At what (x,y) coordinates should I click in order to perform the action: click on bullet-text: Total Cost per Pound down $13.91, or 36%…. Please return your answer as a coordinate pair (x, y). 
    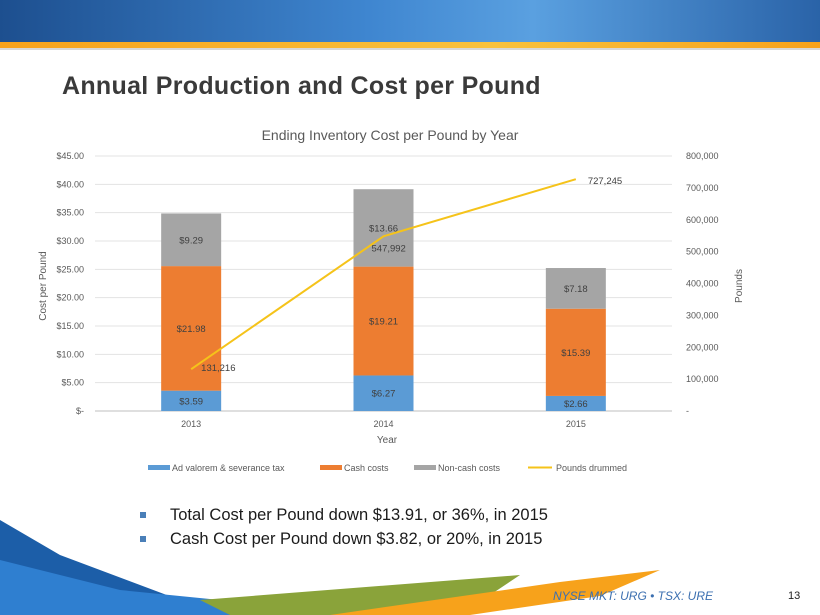
    Looking at the image, I should click on (359, 514).